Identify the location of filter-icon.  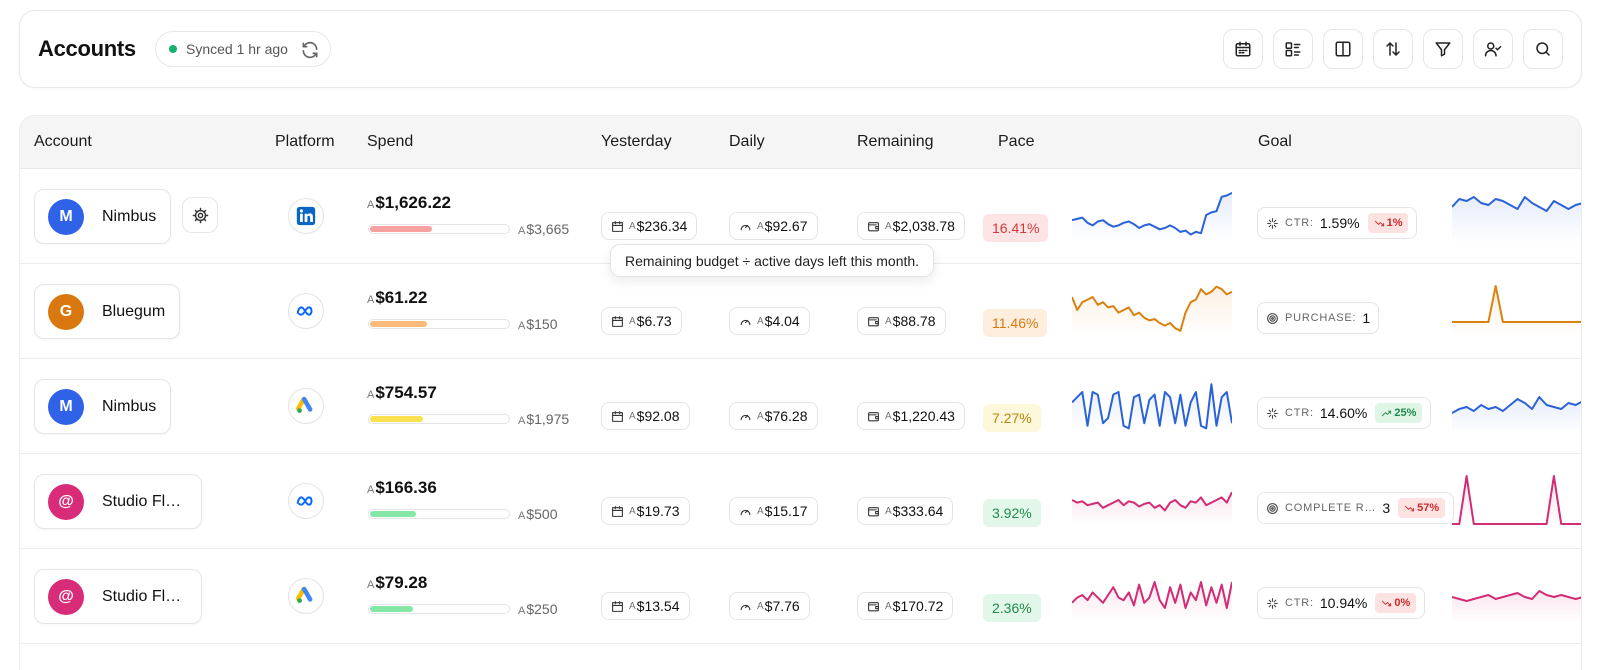
(1443, 49).